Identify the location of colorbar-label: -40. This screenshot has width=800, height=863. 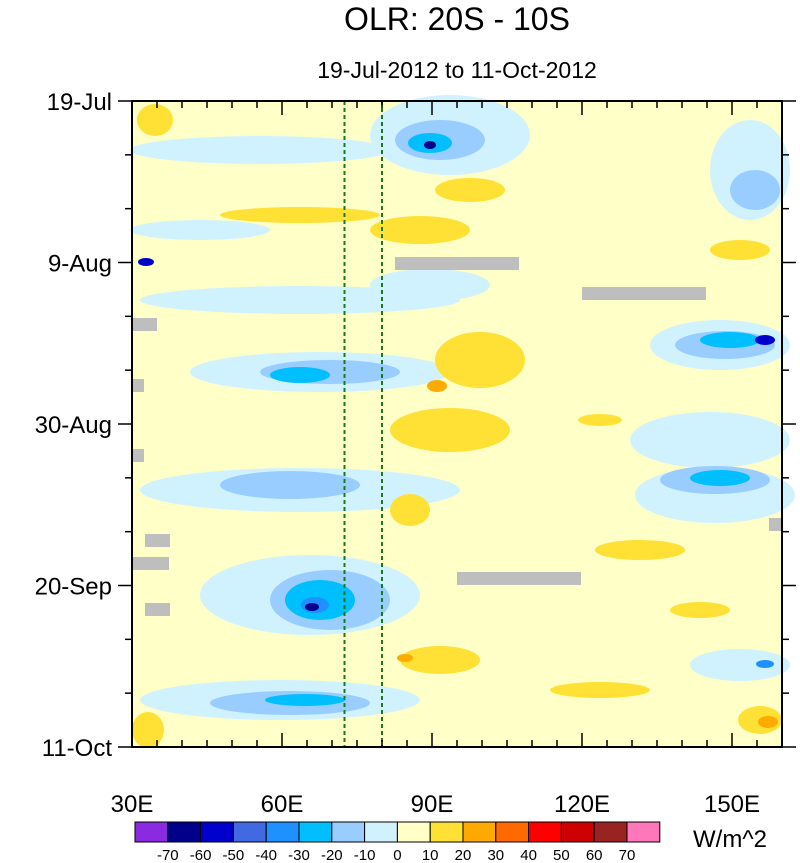
(266, 855).